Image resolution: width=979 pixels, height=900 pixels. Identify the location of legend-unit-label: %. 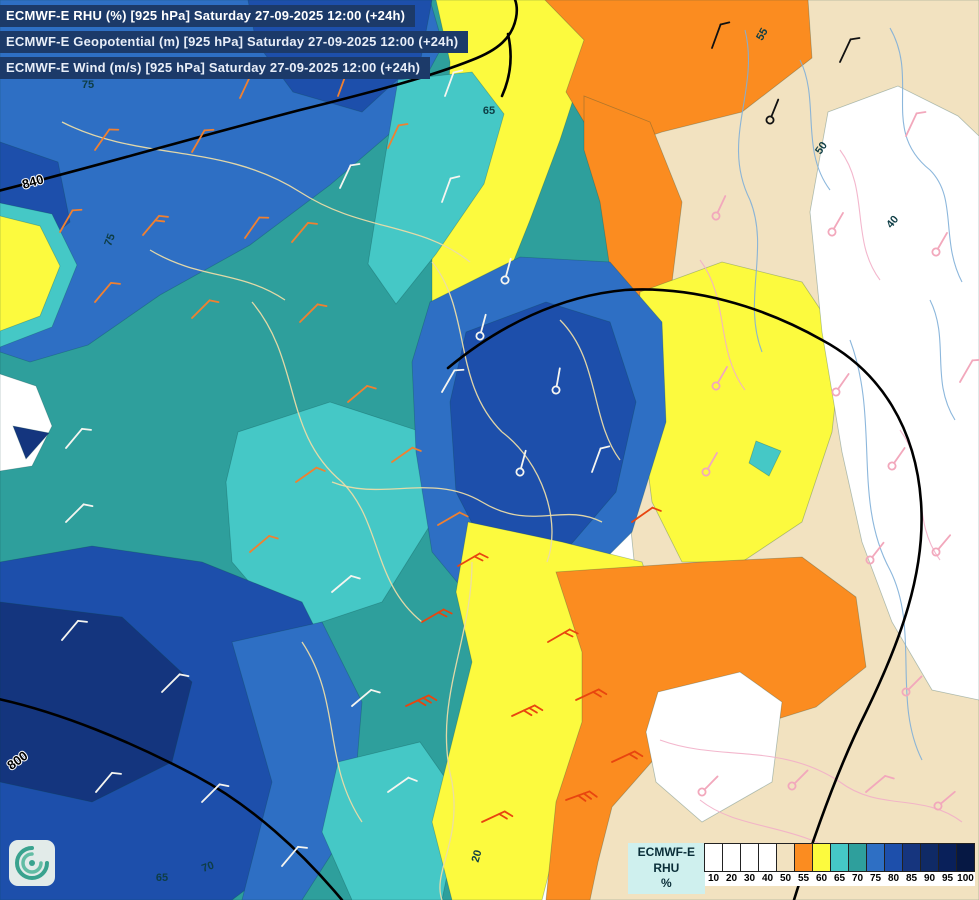
(666, 883).